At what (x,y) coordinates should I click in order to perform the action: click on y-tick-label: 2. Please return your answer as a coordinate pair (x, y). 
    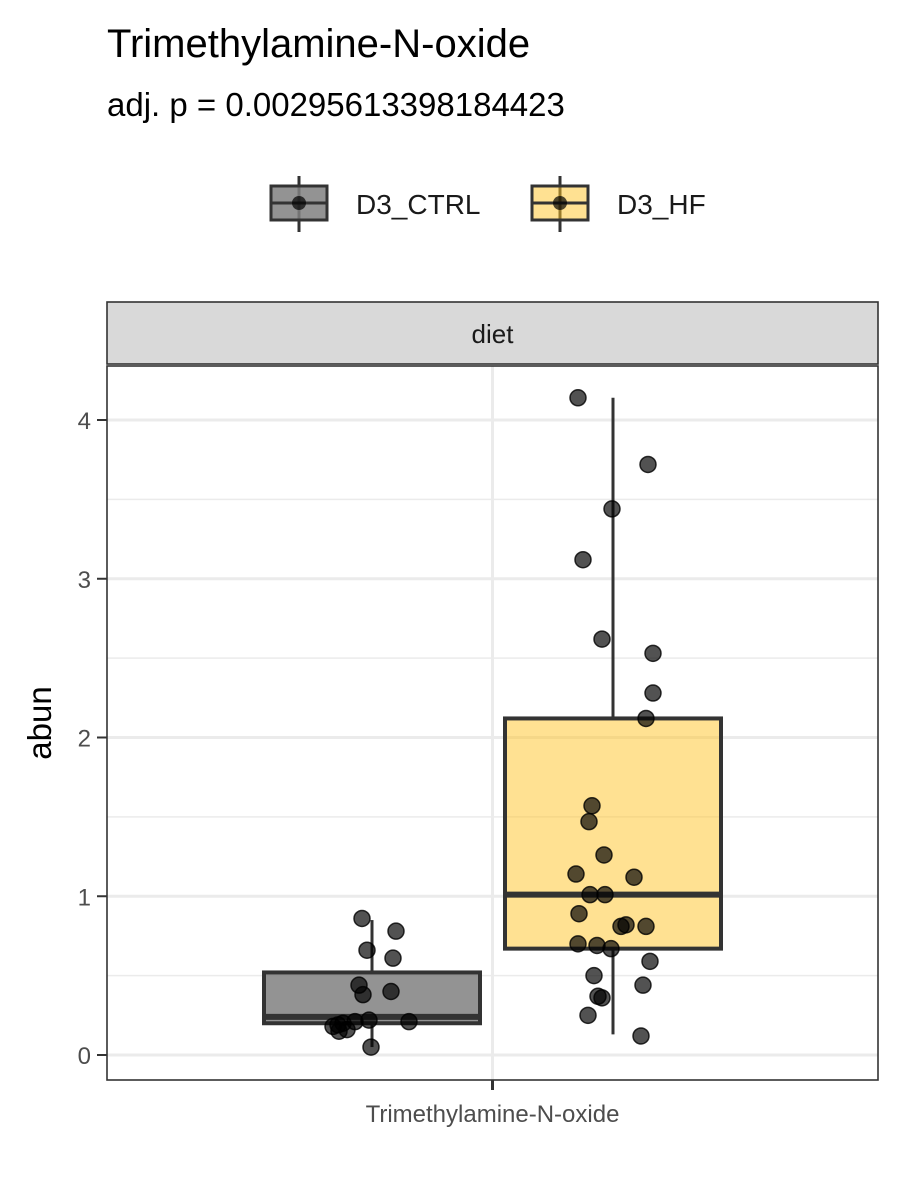
    Looking at the image, I should click on (84, 739).